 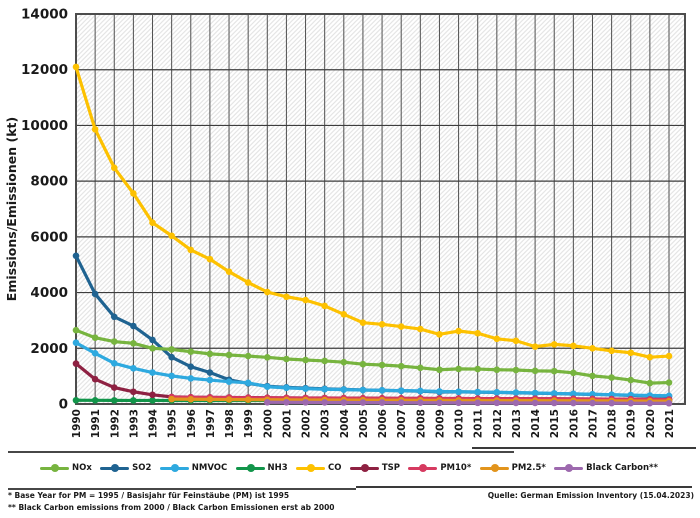 What do you see at coordinates (44, 126) in the screenshot?
I see `y-tick-label: 10000` at bounding box center [44, 126].